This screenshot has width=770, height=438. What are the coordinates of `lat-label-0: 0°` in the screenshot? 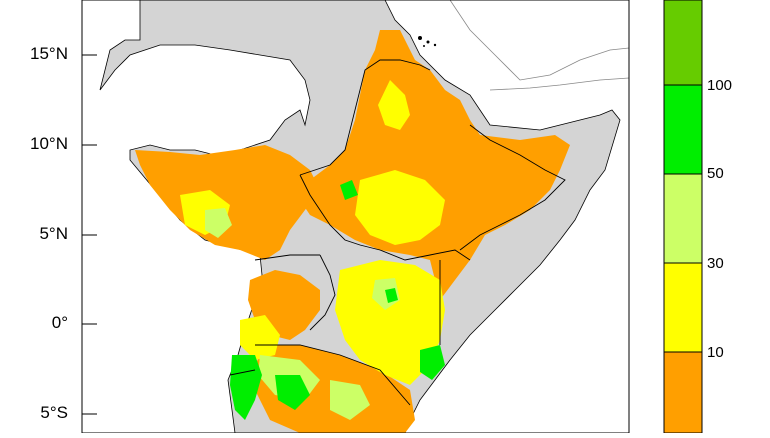 It's located at (59, 322).